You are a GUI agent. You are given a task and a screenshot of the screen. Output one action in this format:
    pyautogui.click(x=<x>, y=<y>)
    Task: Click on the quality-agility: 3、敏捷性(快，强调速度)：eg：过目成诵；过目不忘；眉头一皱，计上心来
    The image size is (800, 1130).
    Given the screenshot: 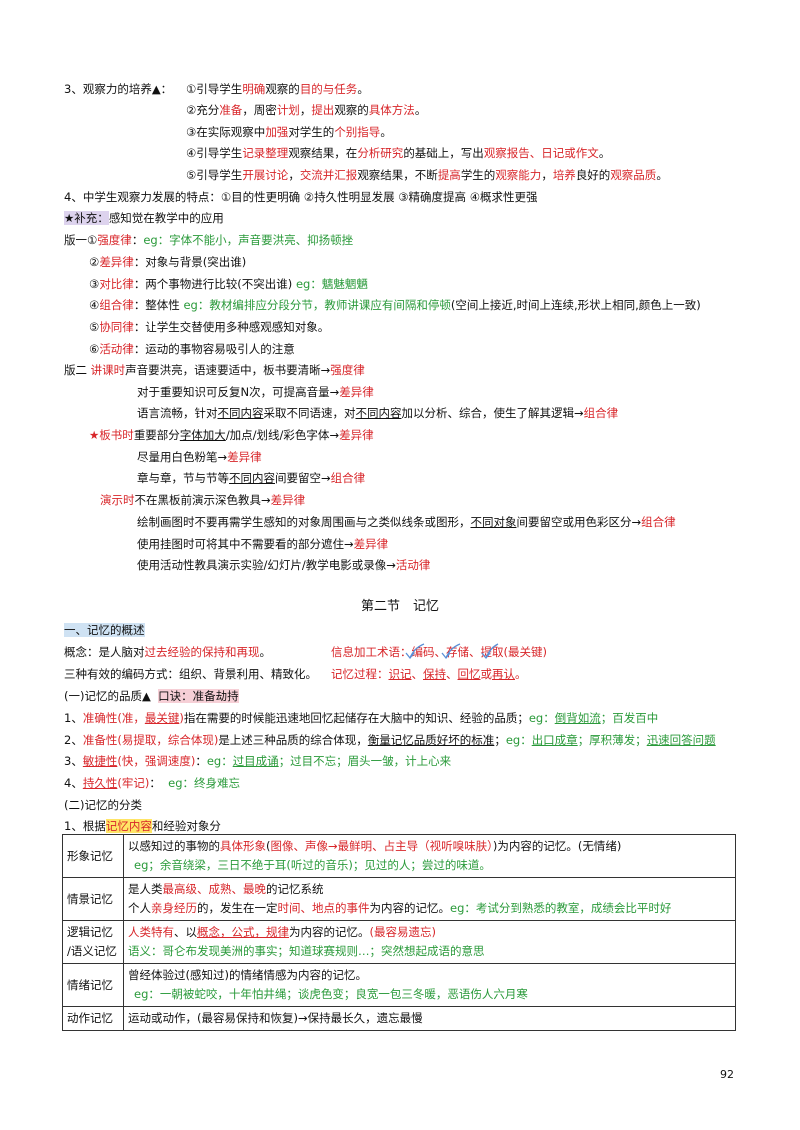 What is the action you would take?
    pyautogui.click(x=258, y=761)
    